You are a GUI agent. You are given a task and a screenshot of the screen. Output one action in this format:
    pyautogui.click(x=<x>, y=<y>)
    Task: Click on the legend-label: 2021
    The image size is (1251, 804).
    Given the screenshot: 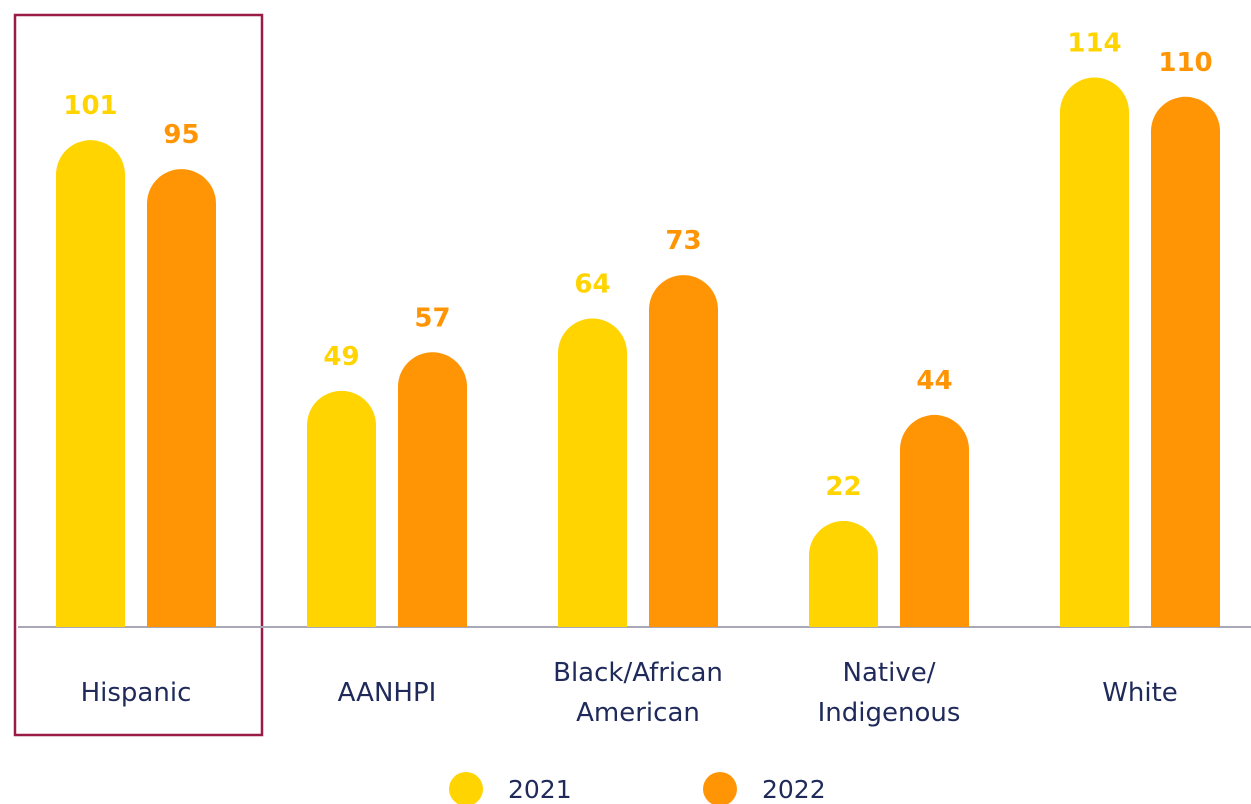 What is the action you would take?
    pyautogui.click(x=540, y=789)
    